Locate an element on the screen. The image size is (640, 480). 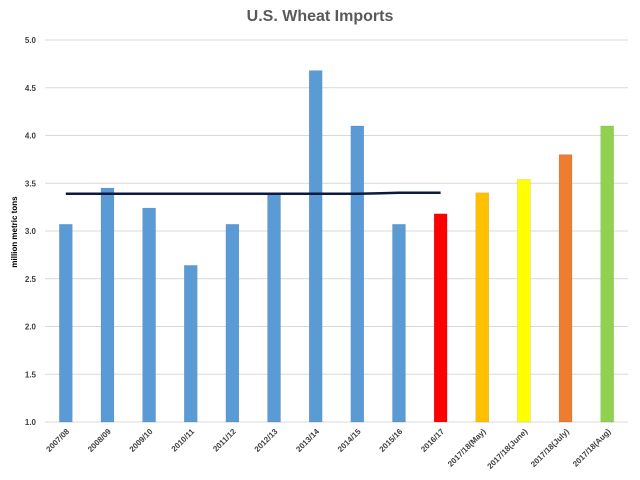
reference-line-group is located at coordinates (253, 193).